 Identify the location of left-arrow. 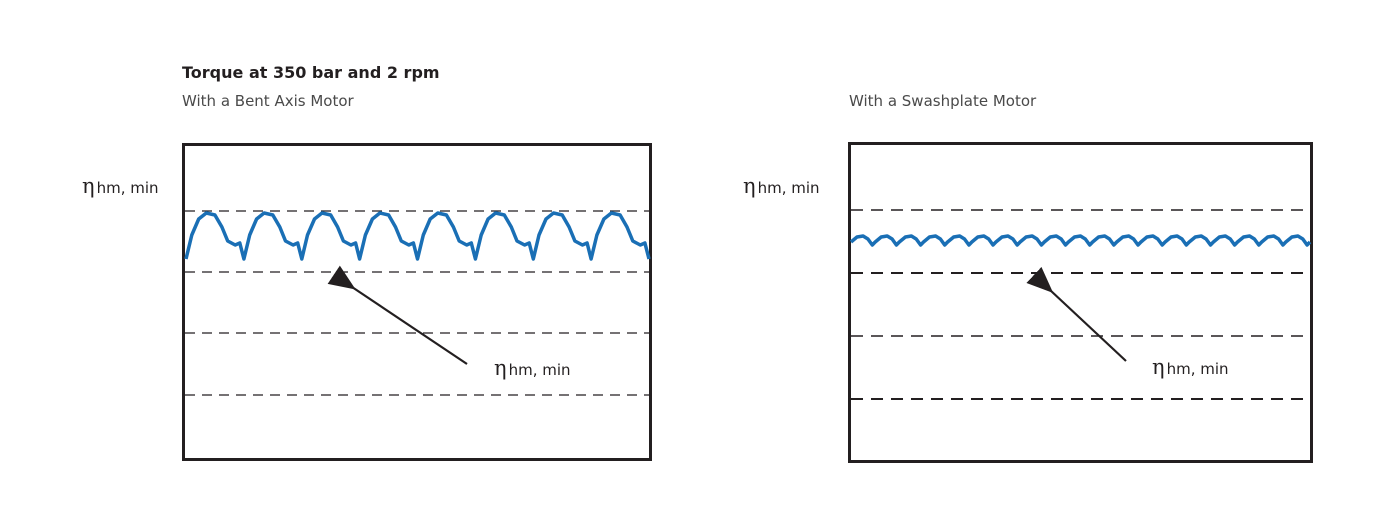
(397, 315).